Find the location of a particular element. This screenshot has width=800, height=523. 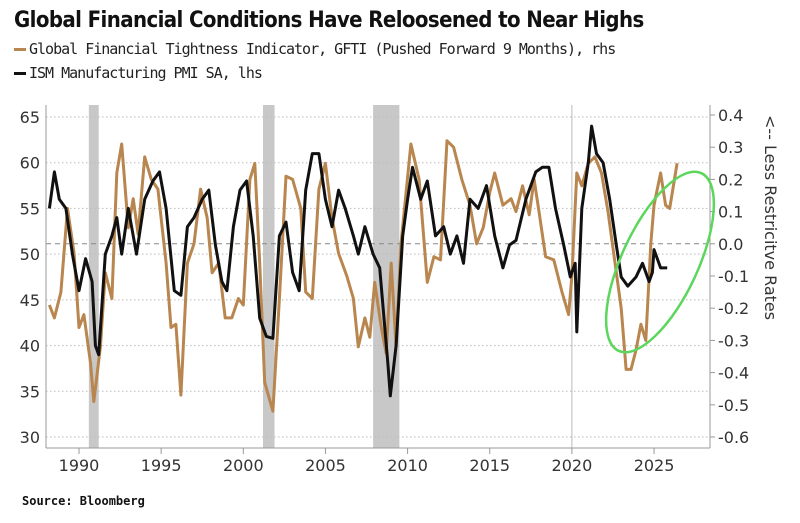

left-tick-label: 50 is located at coordinates (30, 254).